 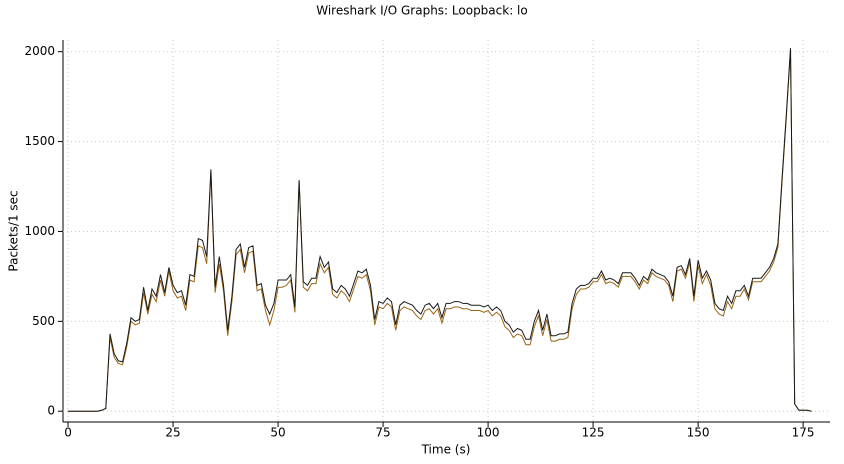 What do you see at coordinates (593, 433) in the screenshot?
I see `x-tick-label: 125` at bounding box center [593, 433].